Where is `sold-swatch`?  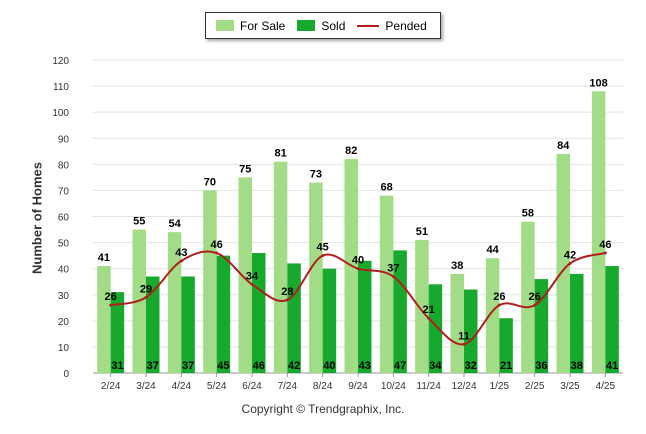
sold-swatch is located at coordinates (306, 25).